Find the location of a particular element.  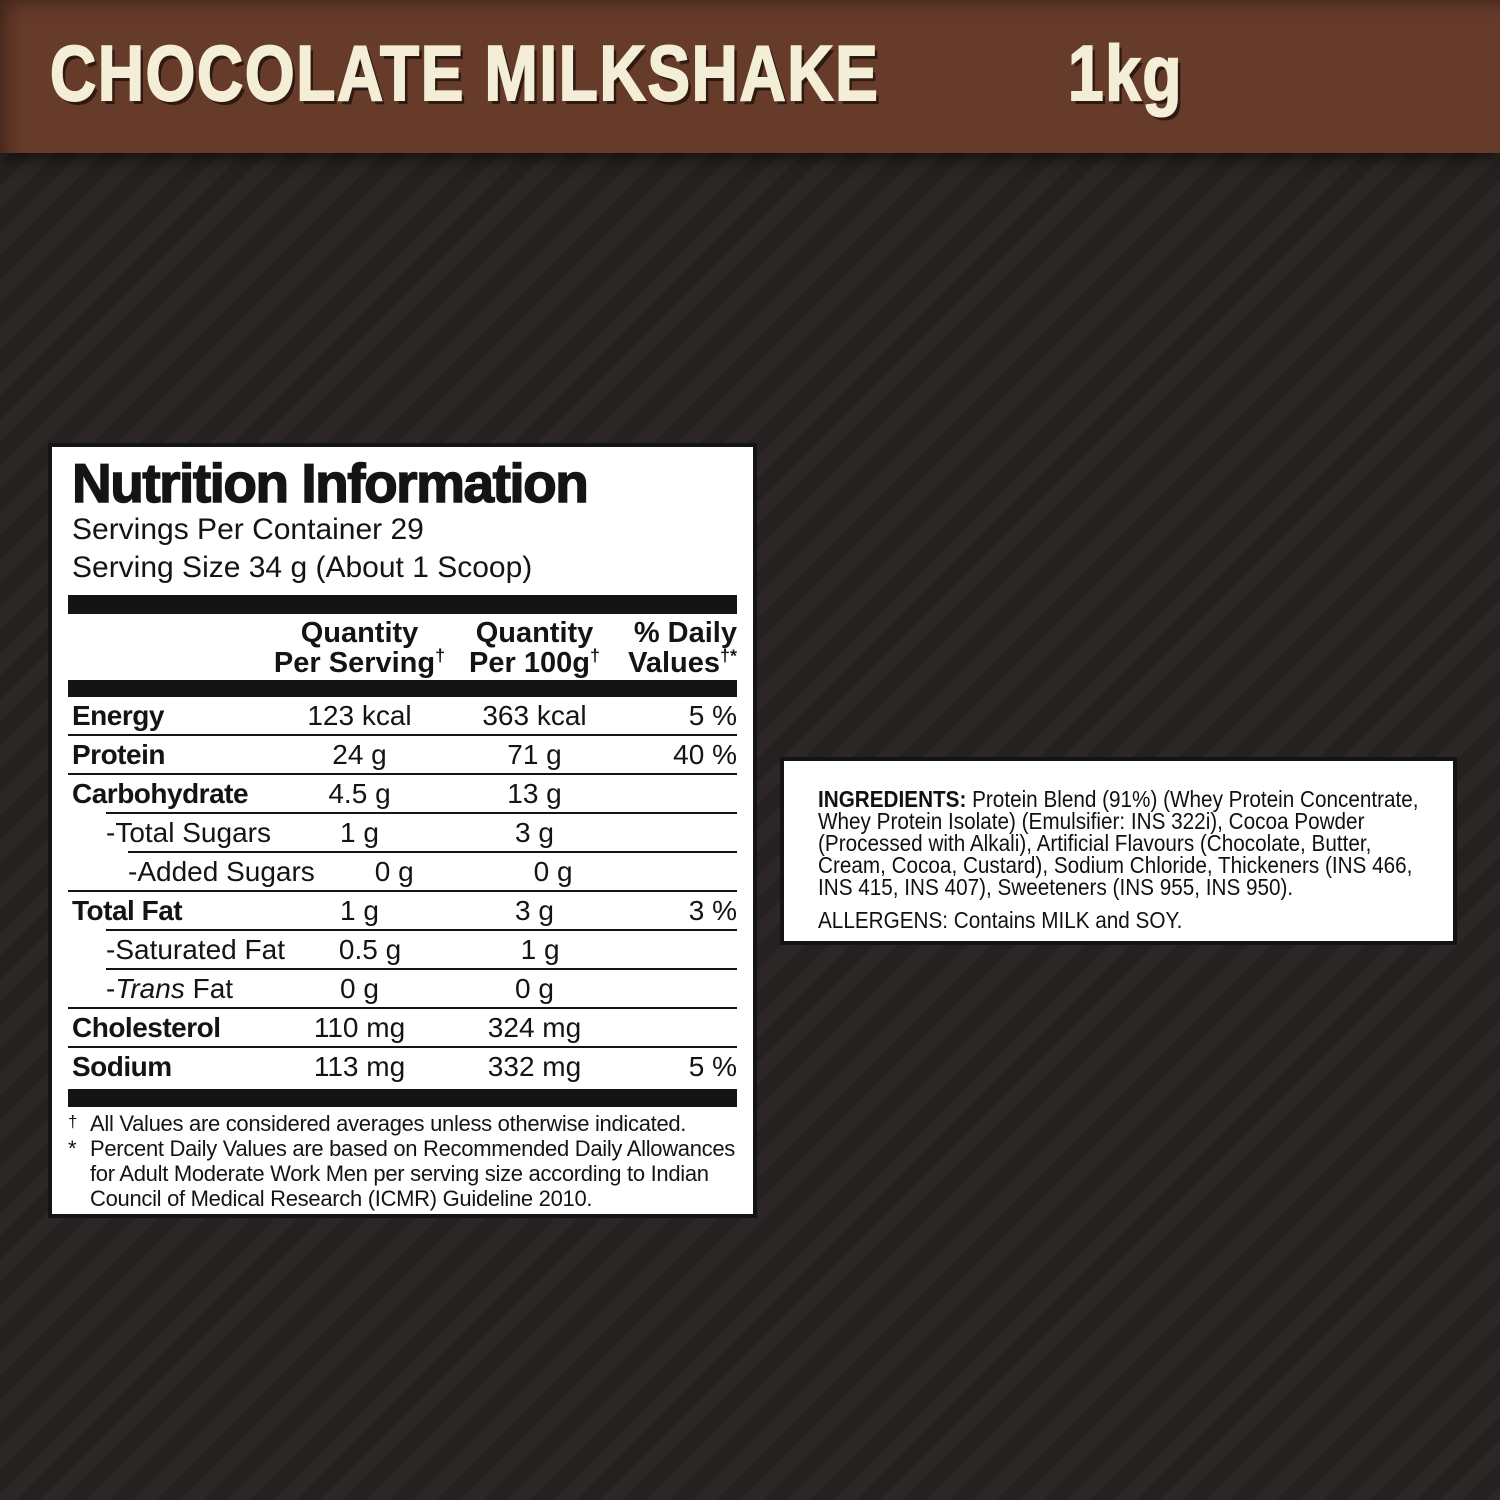

column-header-per-100g: Quantity Per 100g† is located at coordinates (534, 648).